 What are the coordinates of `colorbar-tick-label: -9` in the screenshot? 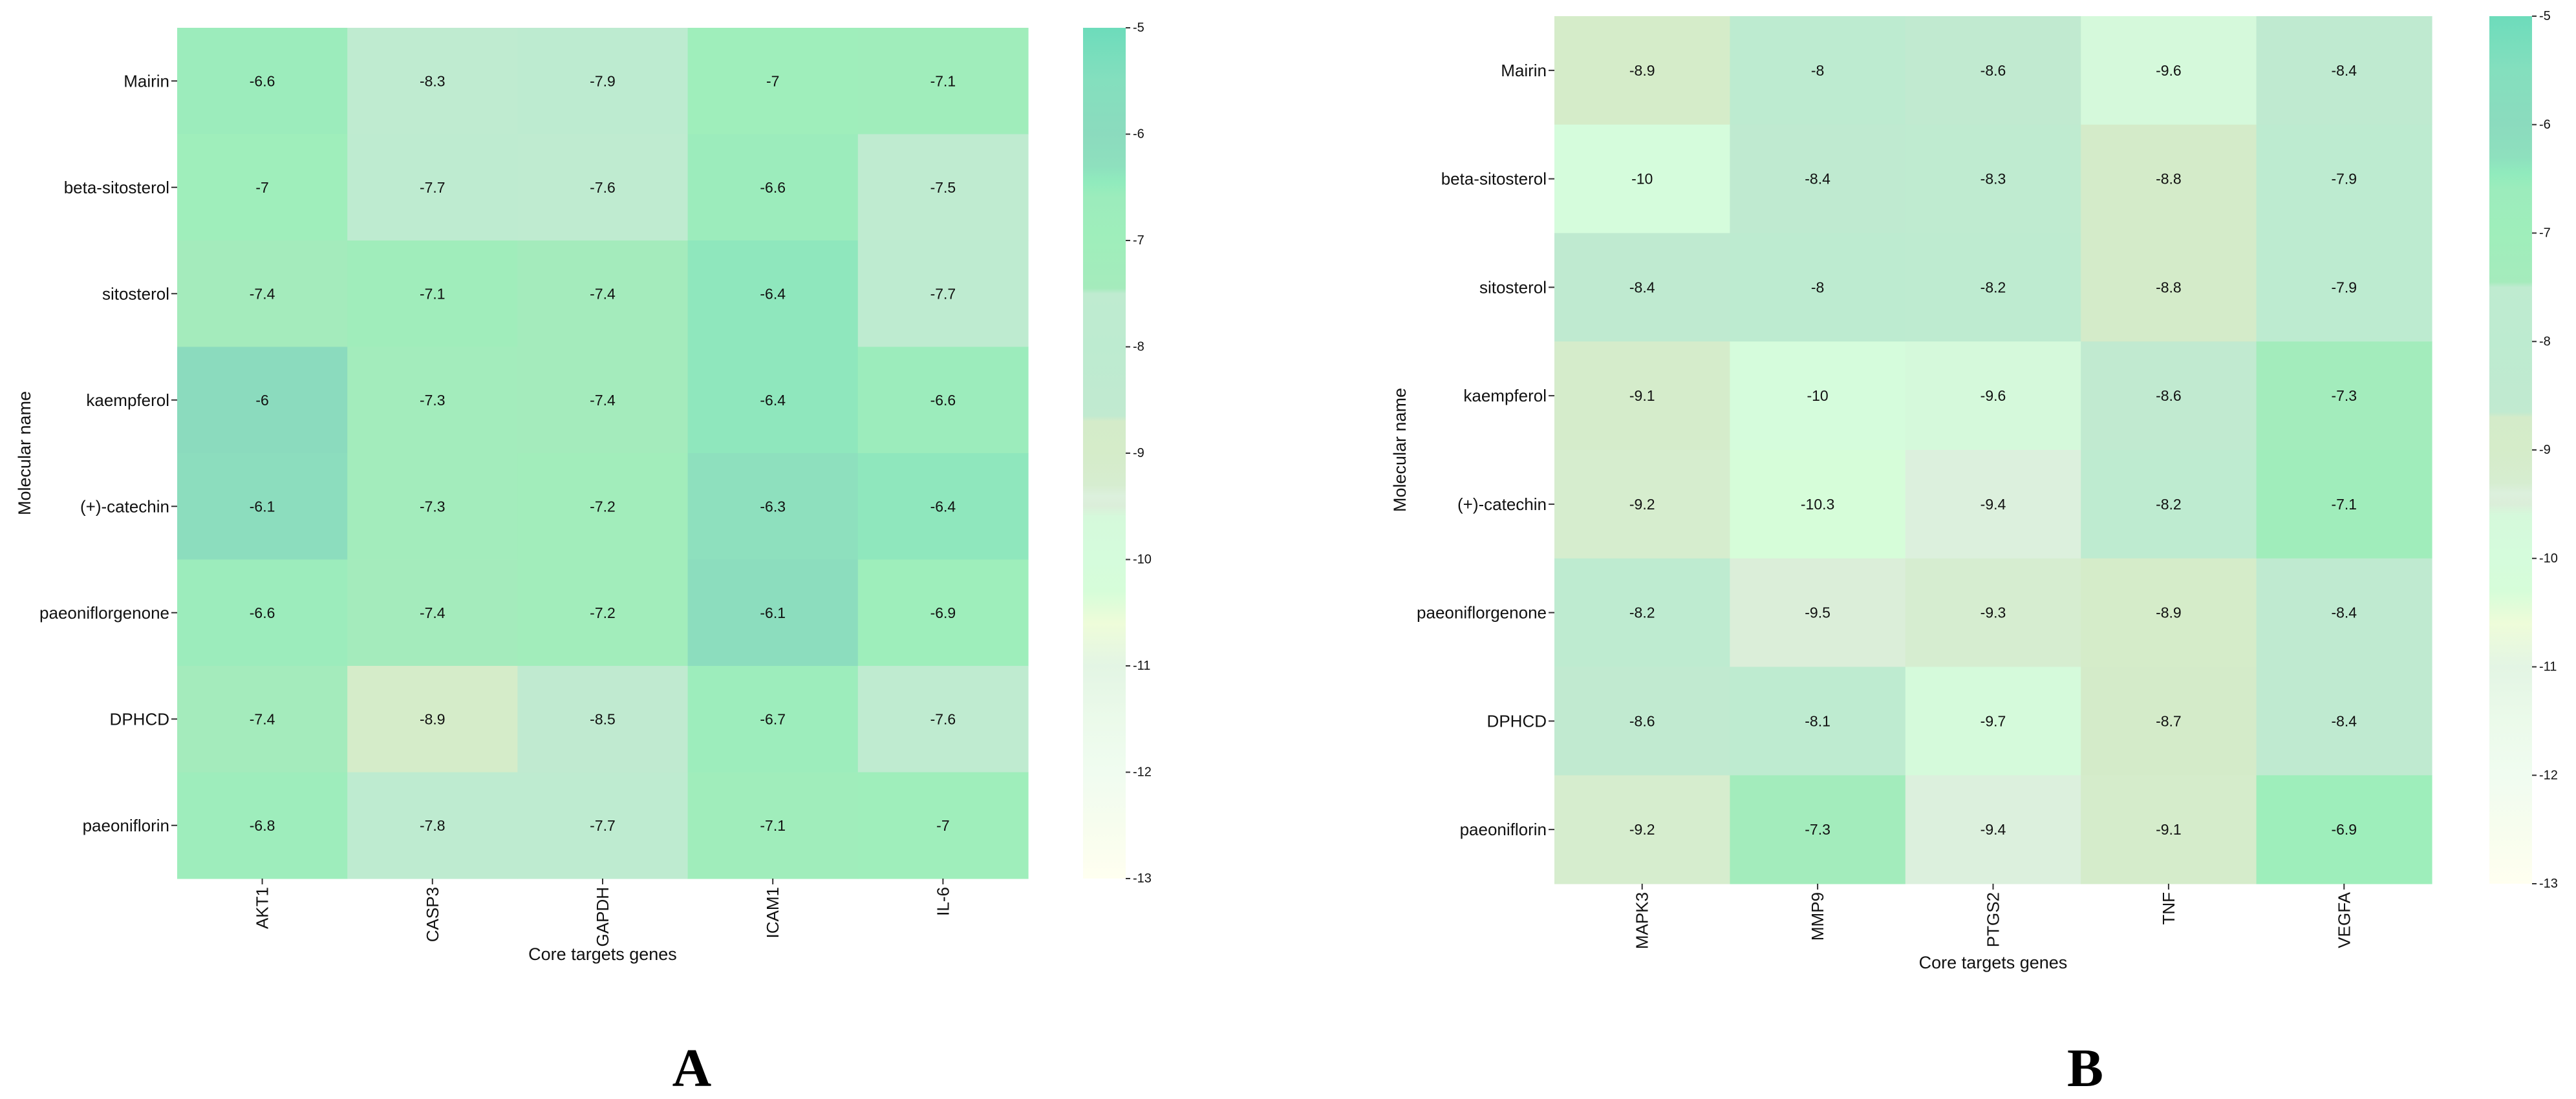 It's located at (1138, 453).